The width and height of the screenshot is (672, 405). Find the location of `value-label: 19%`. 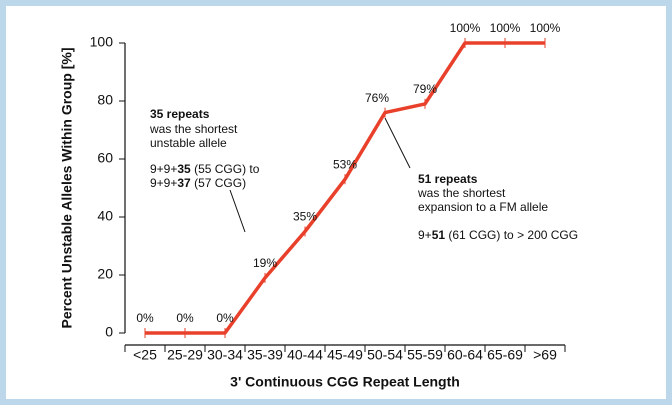

value-label: 19% is located at coordinates (265, 263).